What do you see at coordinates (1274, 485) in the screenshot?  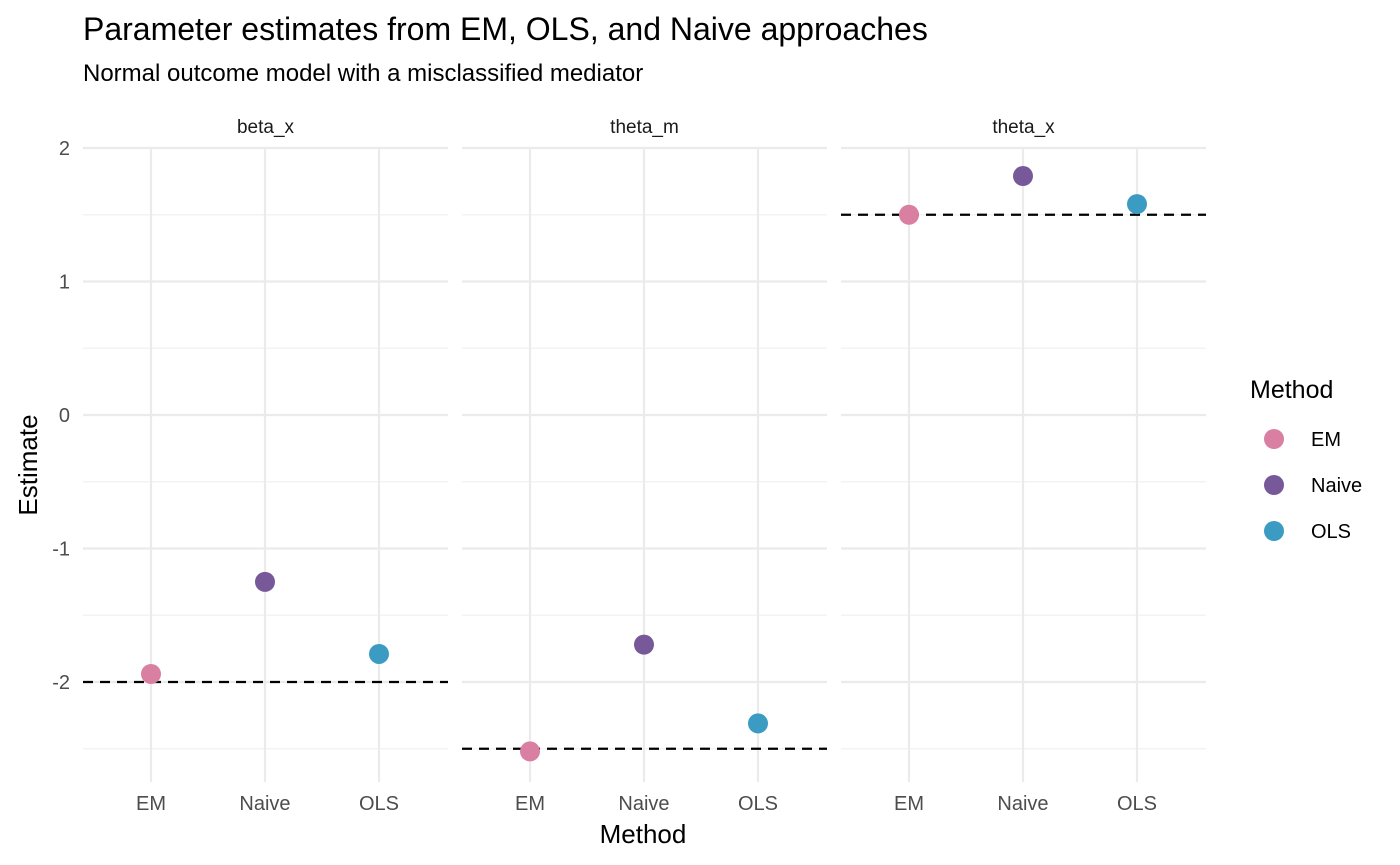 I see `legend-key-Naive` at bounding box center [1274, 485].